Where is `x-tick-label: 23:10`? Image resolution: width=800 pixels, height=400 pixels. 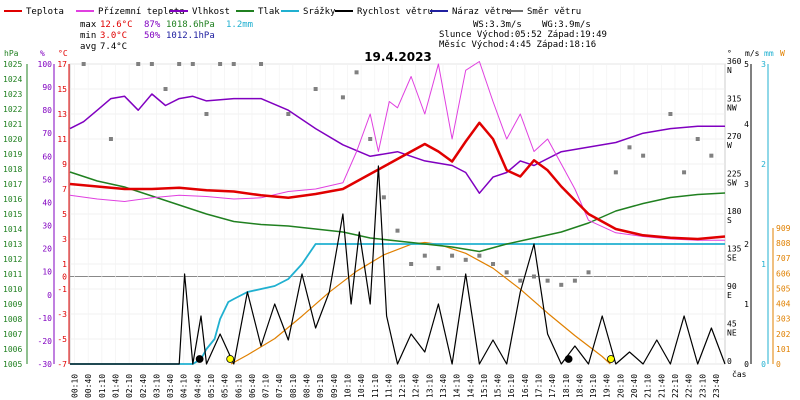 x-tick-label: 23:10 is located at coordinates (702, 386).